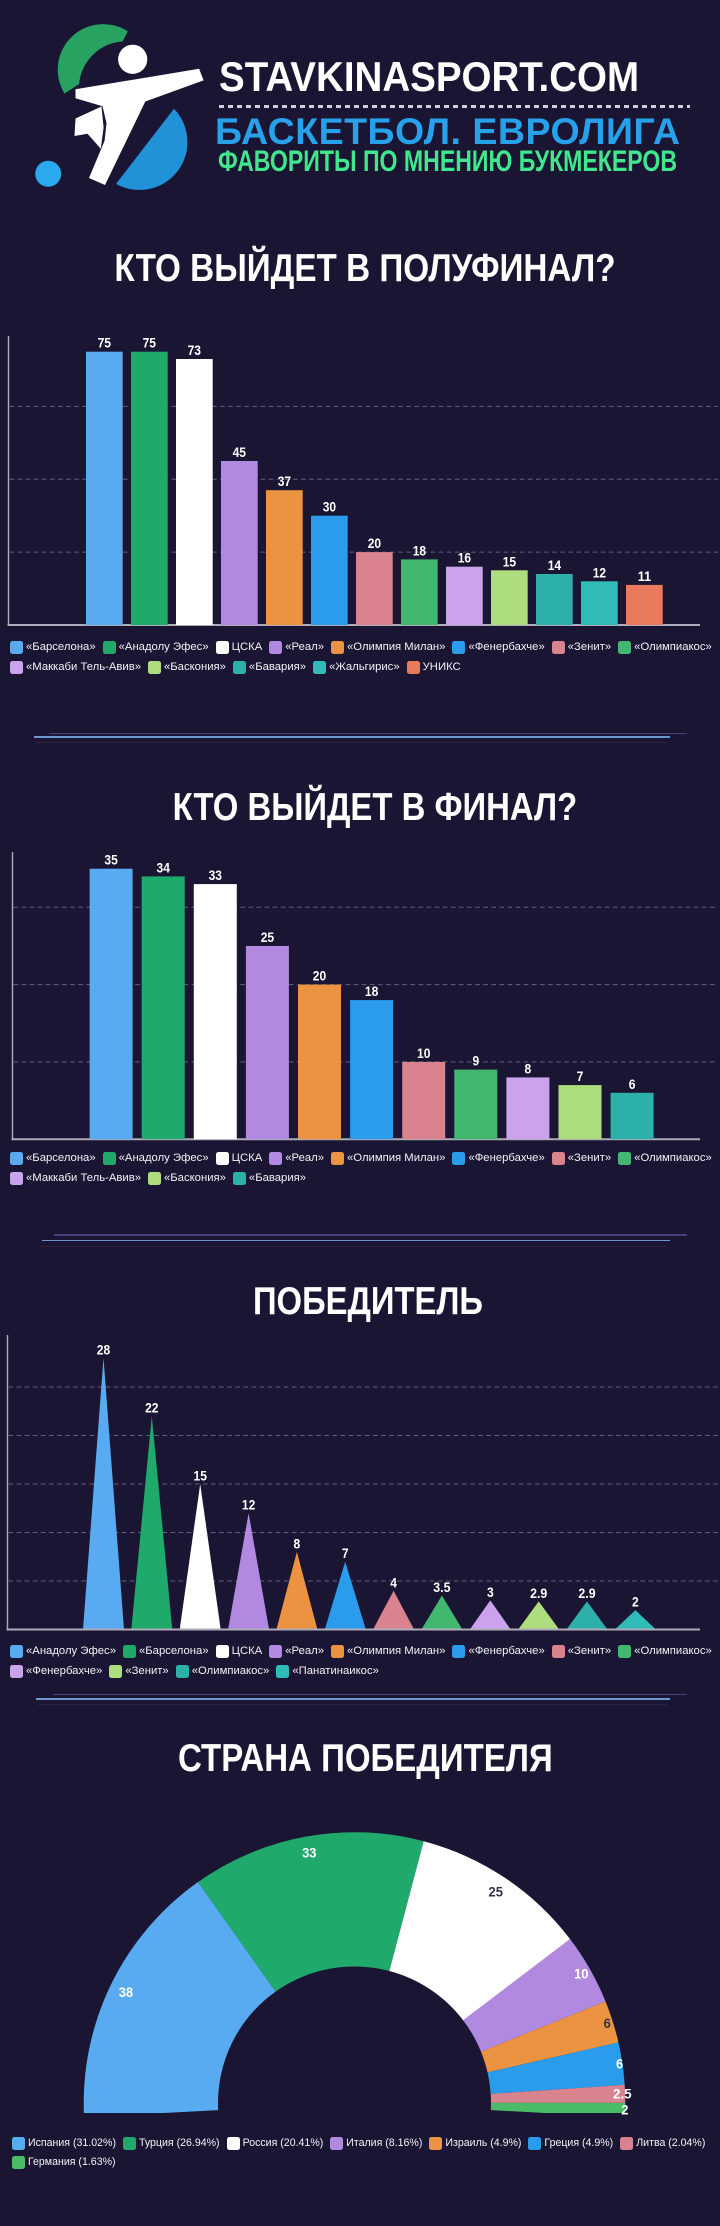 The height and width of the screenshot is (2226, 720). Describe the element at coordinates (465, 558) in the screenshot. I see `svg-text: 16` at that location.